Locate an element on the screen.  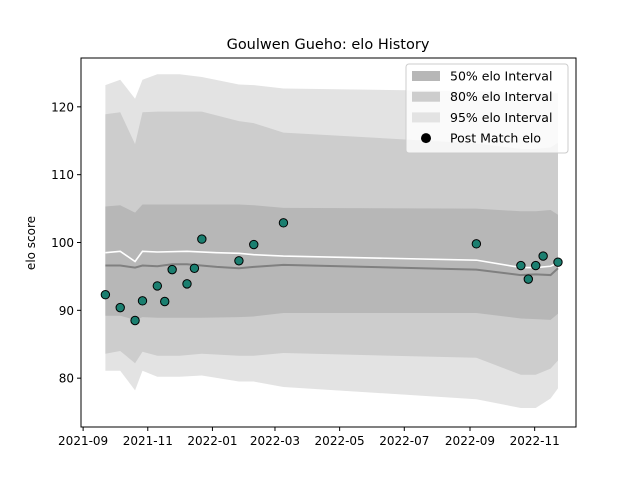
y-tick-label: 110 is located at coordinates (62, 175).